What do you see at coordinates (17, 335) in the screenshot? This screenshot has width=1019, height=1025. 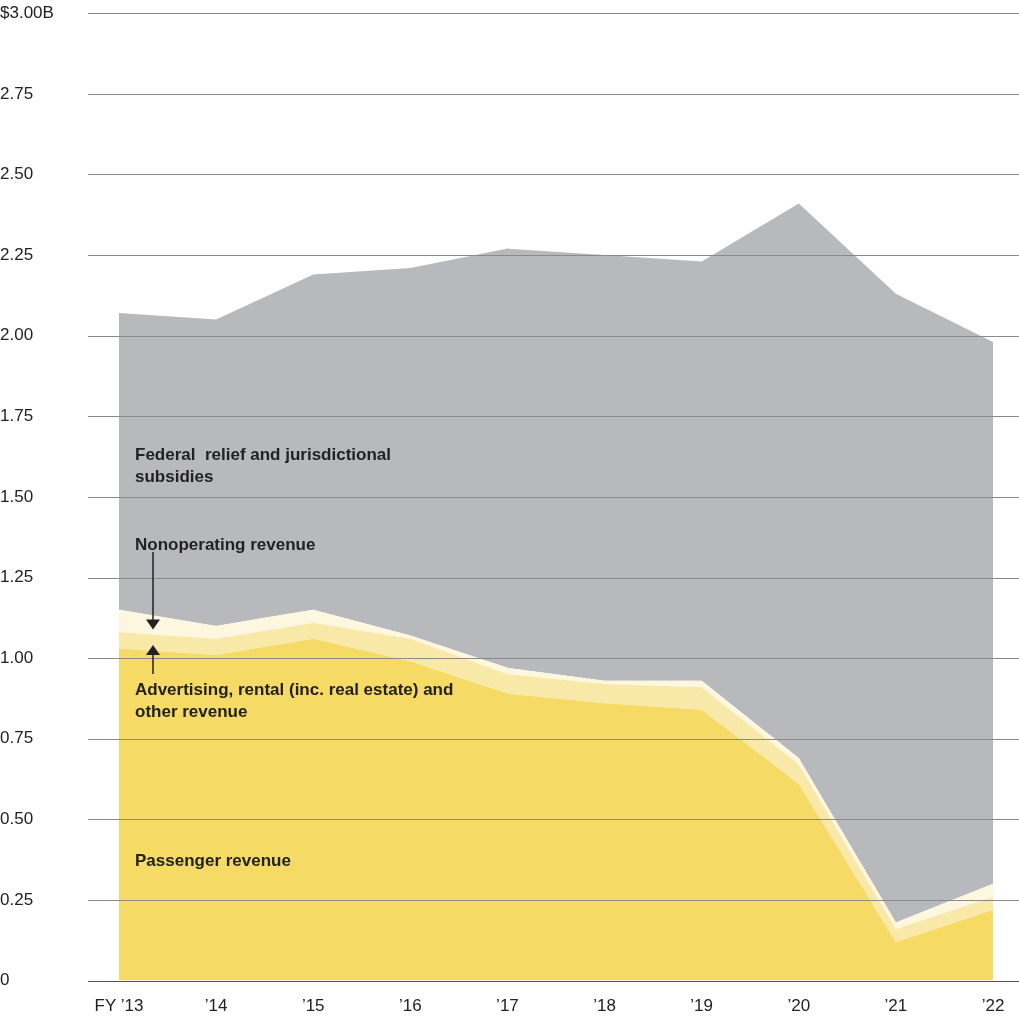 I see `y-tick-label: 2.00` at bounding box center [17, 335].